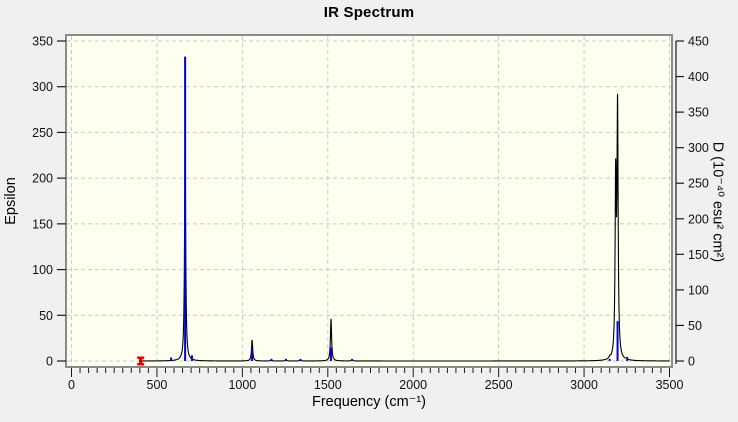  Describe the element at coordinates (679, 202) in the screenshot. I see `right-axis-ticks` at that location.